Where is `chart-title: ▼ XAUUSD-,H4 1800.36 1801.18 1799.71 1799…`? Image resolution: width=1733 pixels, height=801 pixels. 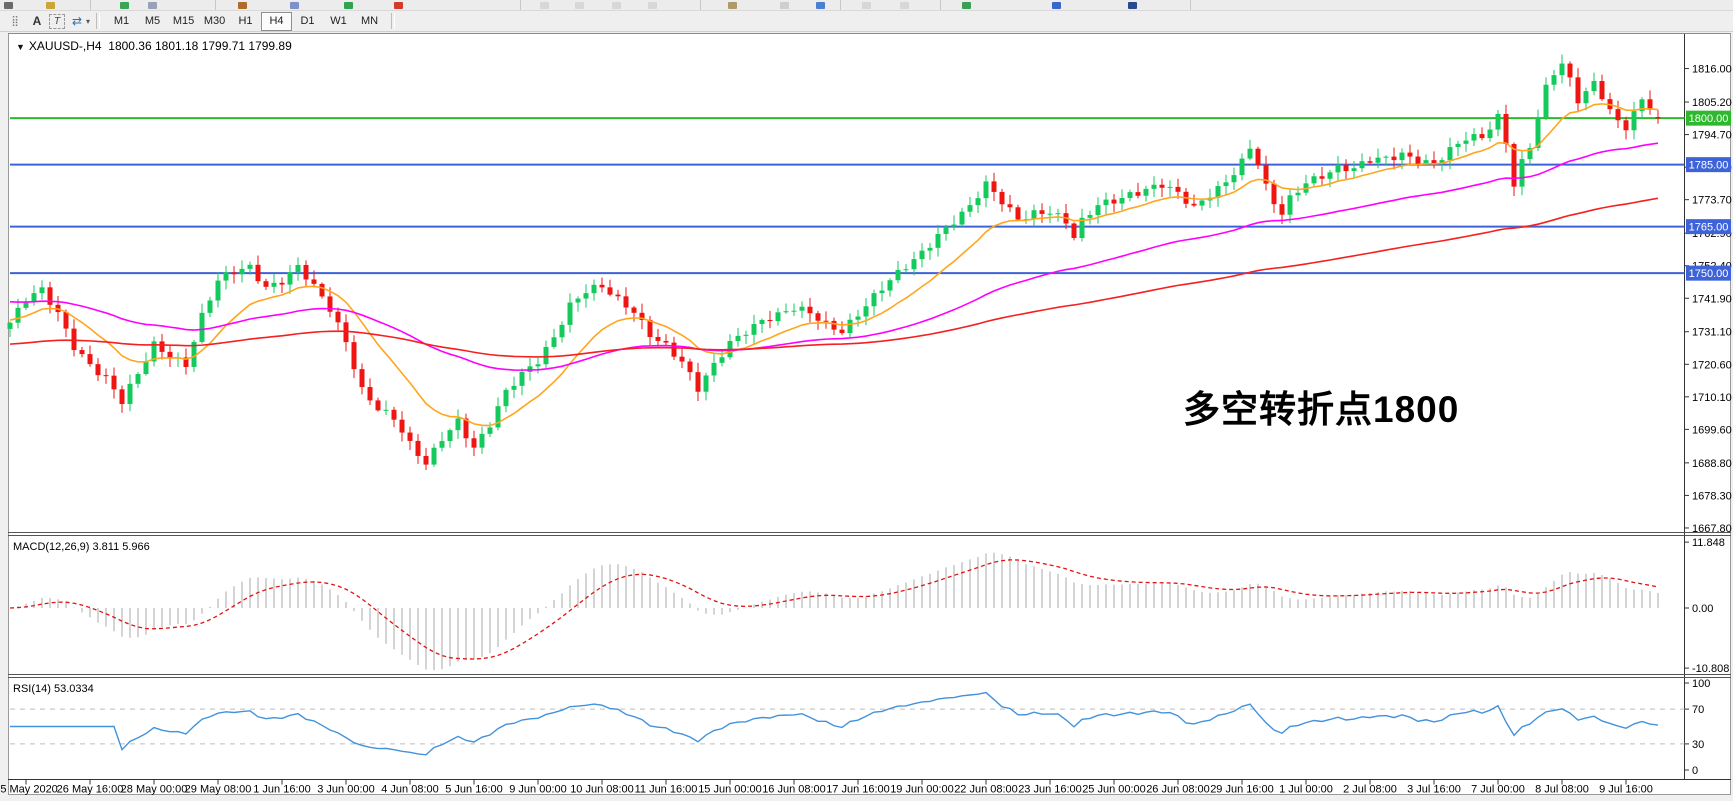
chart-title: ▼ XAUUSD-,H4 1800.36 1801.18 1799.71 1799… is located at coordinates (154, 46).